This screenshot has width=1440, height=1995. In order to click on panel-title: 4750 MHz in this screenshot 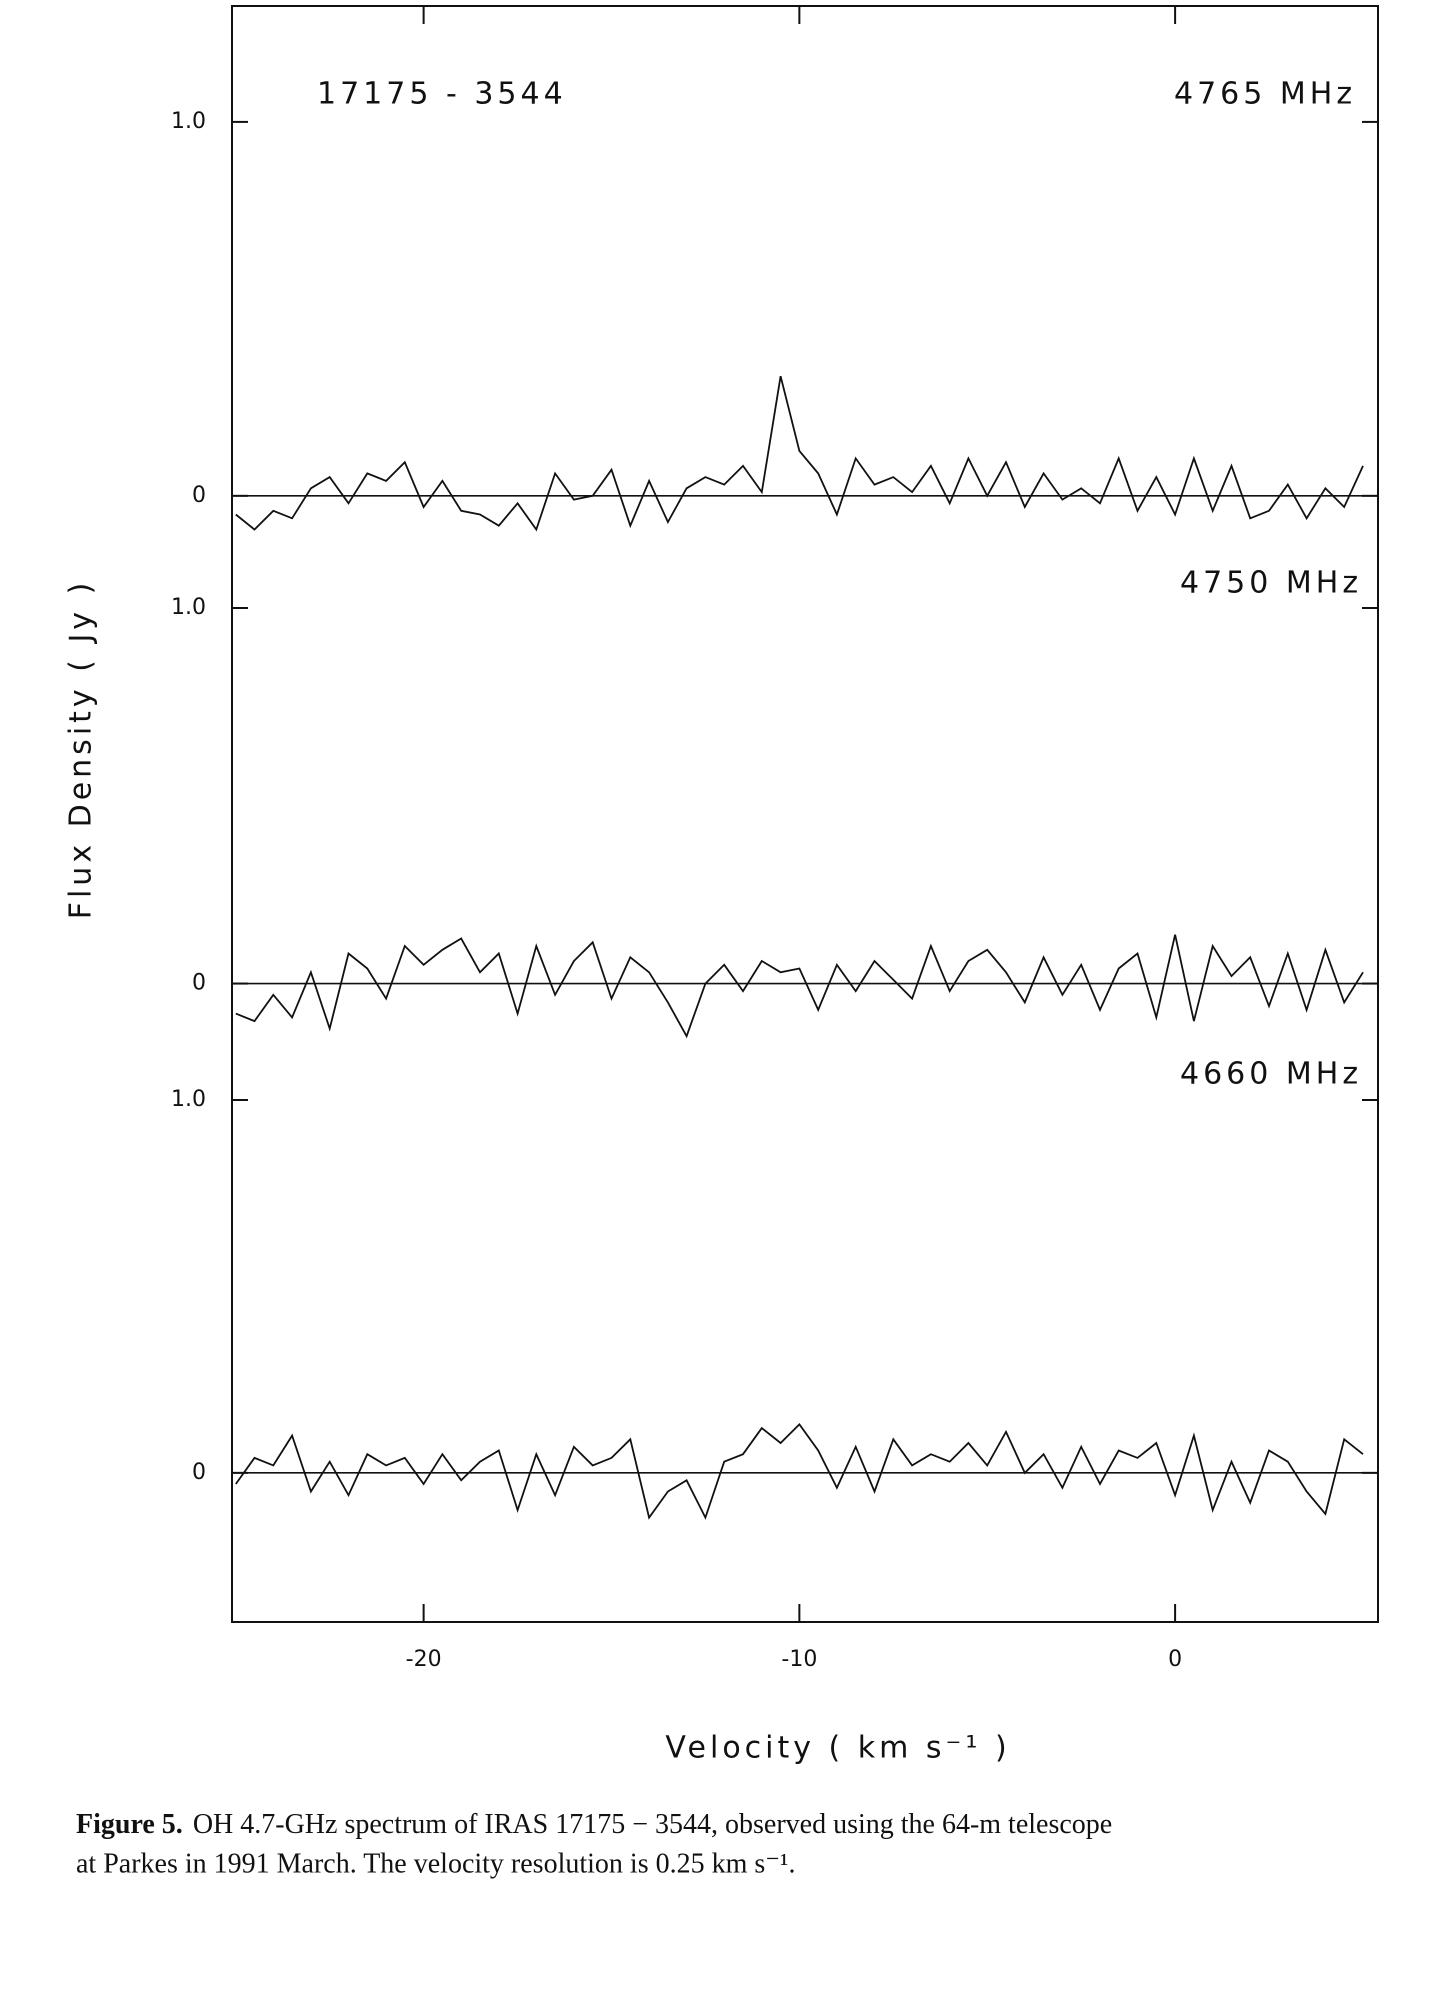, I will do `click(1271, 583)`.